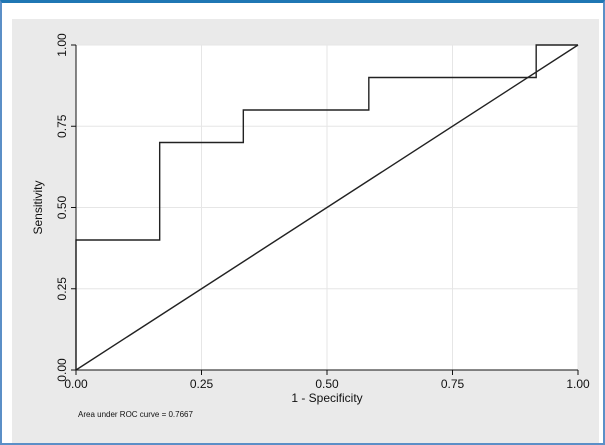 This screenshot has height=445, width=605. Describe the element at coordinates (578, 384) in the screenshot. I see `x-tick-label: 1.00` at that location.